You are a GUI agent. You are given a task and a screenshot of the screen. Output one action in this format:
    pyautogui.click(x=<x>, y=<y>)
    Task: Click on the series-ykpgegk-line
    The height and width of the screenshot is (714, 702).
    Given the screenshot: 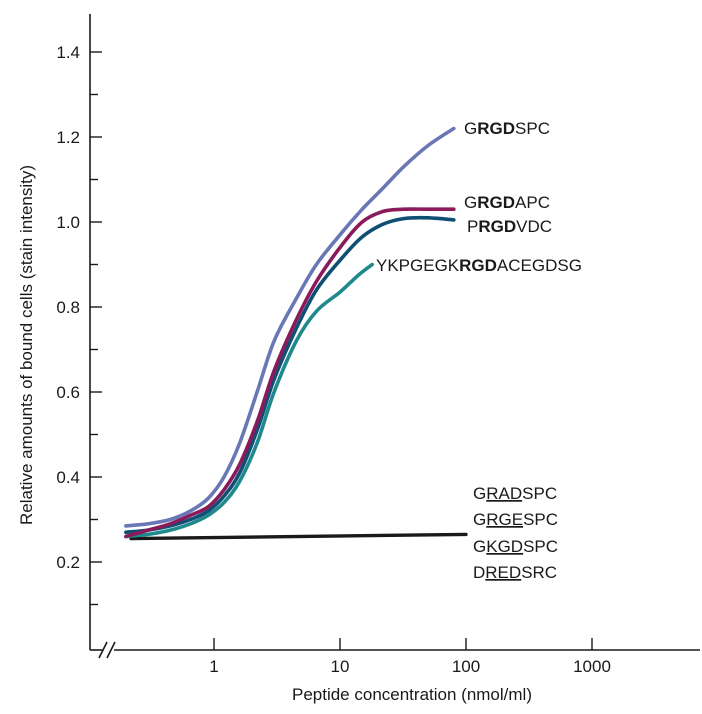 What is the action you would take?
    pyautogui.click(x=249, y=400)
    